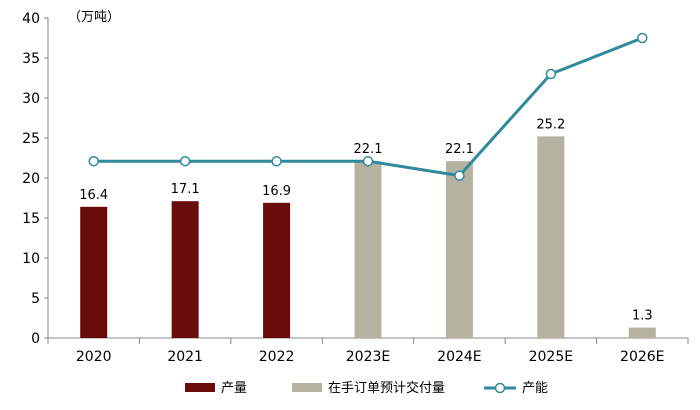 The height and width of the screenshot is (410, 700). I want to click on y-tick-label: 5, so click(35, 299).